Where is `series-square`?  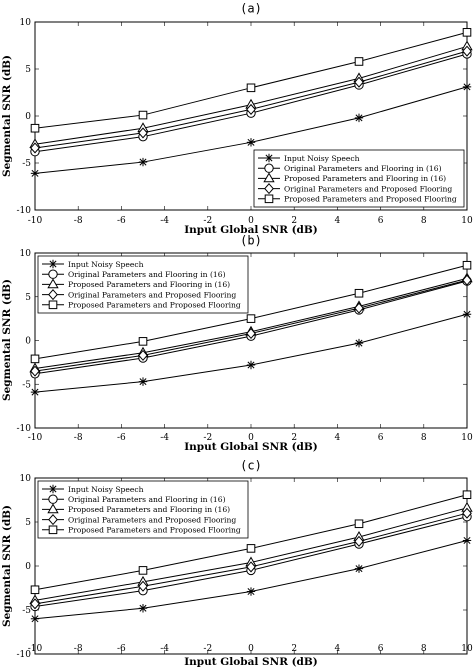
series-square is located at coordinates (251, 542).